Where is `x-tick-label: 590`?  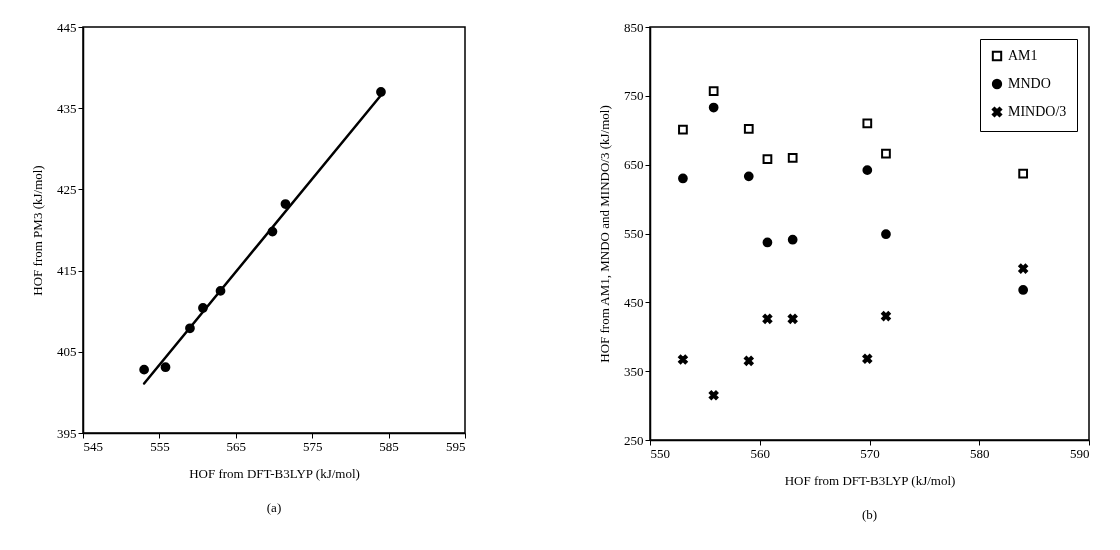 x-tick-label: 590 is located at coordinates (1080, 453).